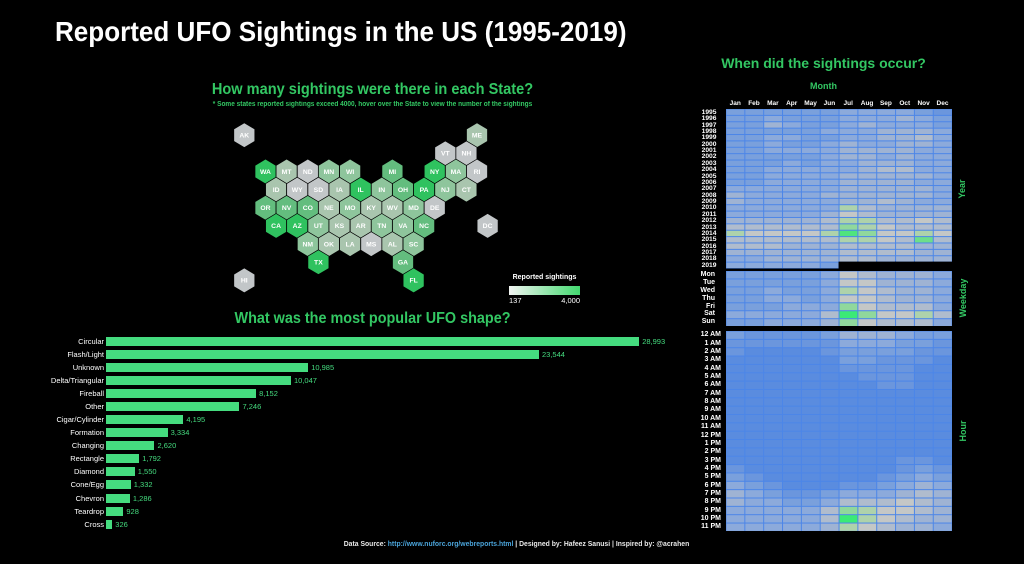  What do you see at coordinates (339, 190) in the screenshot?
I see `svg-text: IA` at bounding box center [339, 190].